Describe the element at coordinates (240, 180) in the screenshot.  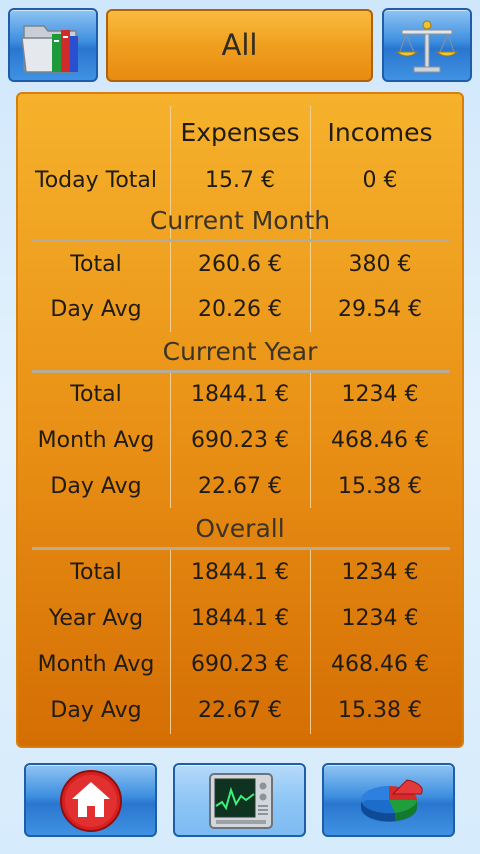
I see `today-expenses-value: 15.7 €` at that location.